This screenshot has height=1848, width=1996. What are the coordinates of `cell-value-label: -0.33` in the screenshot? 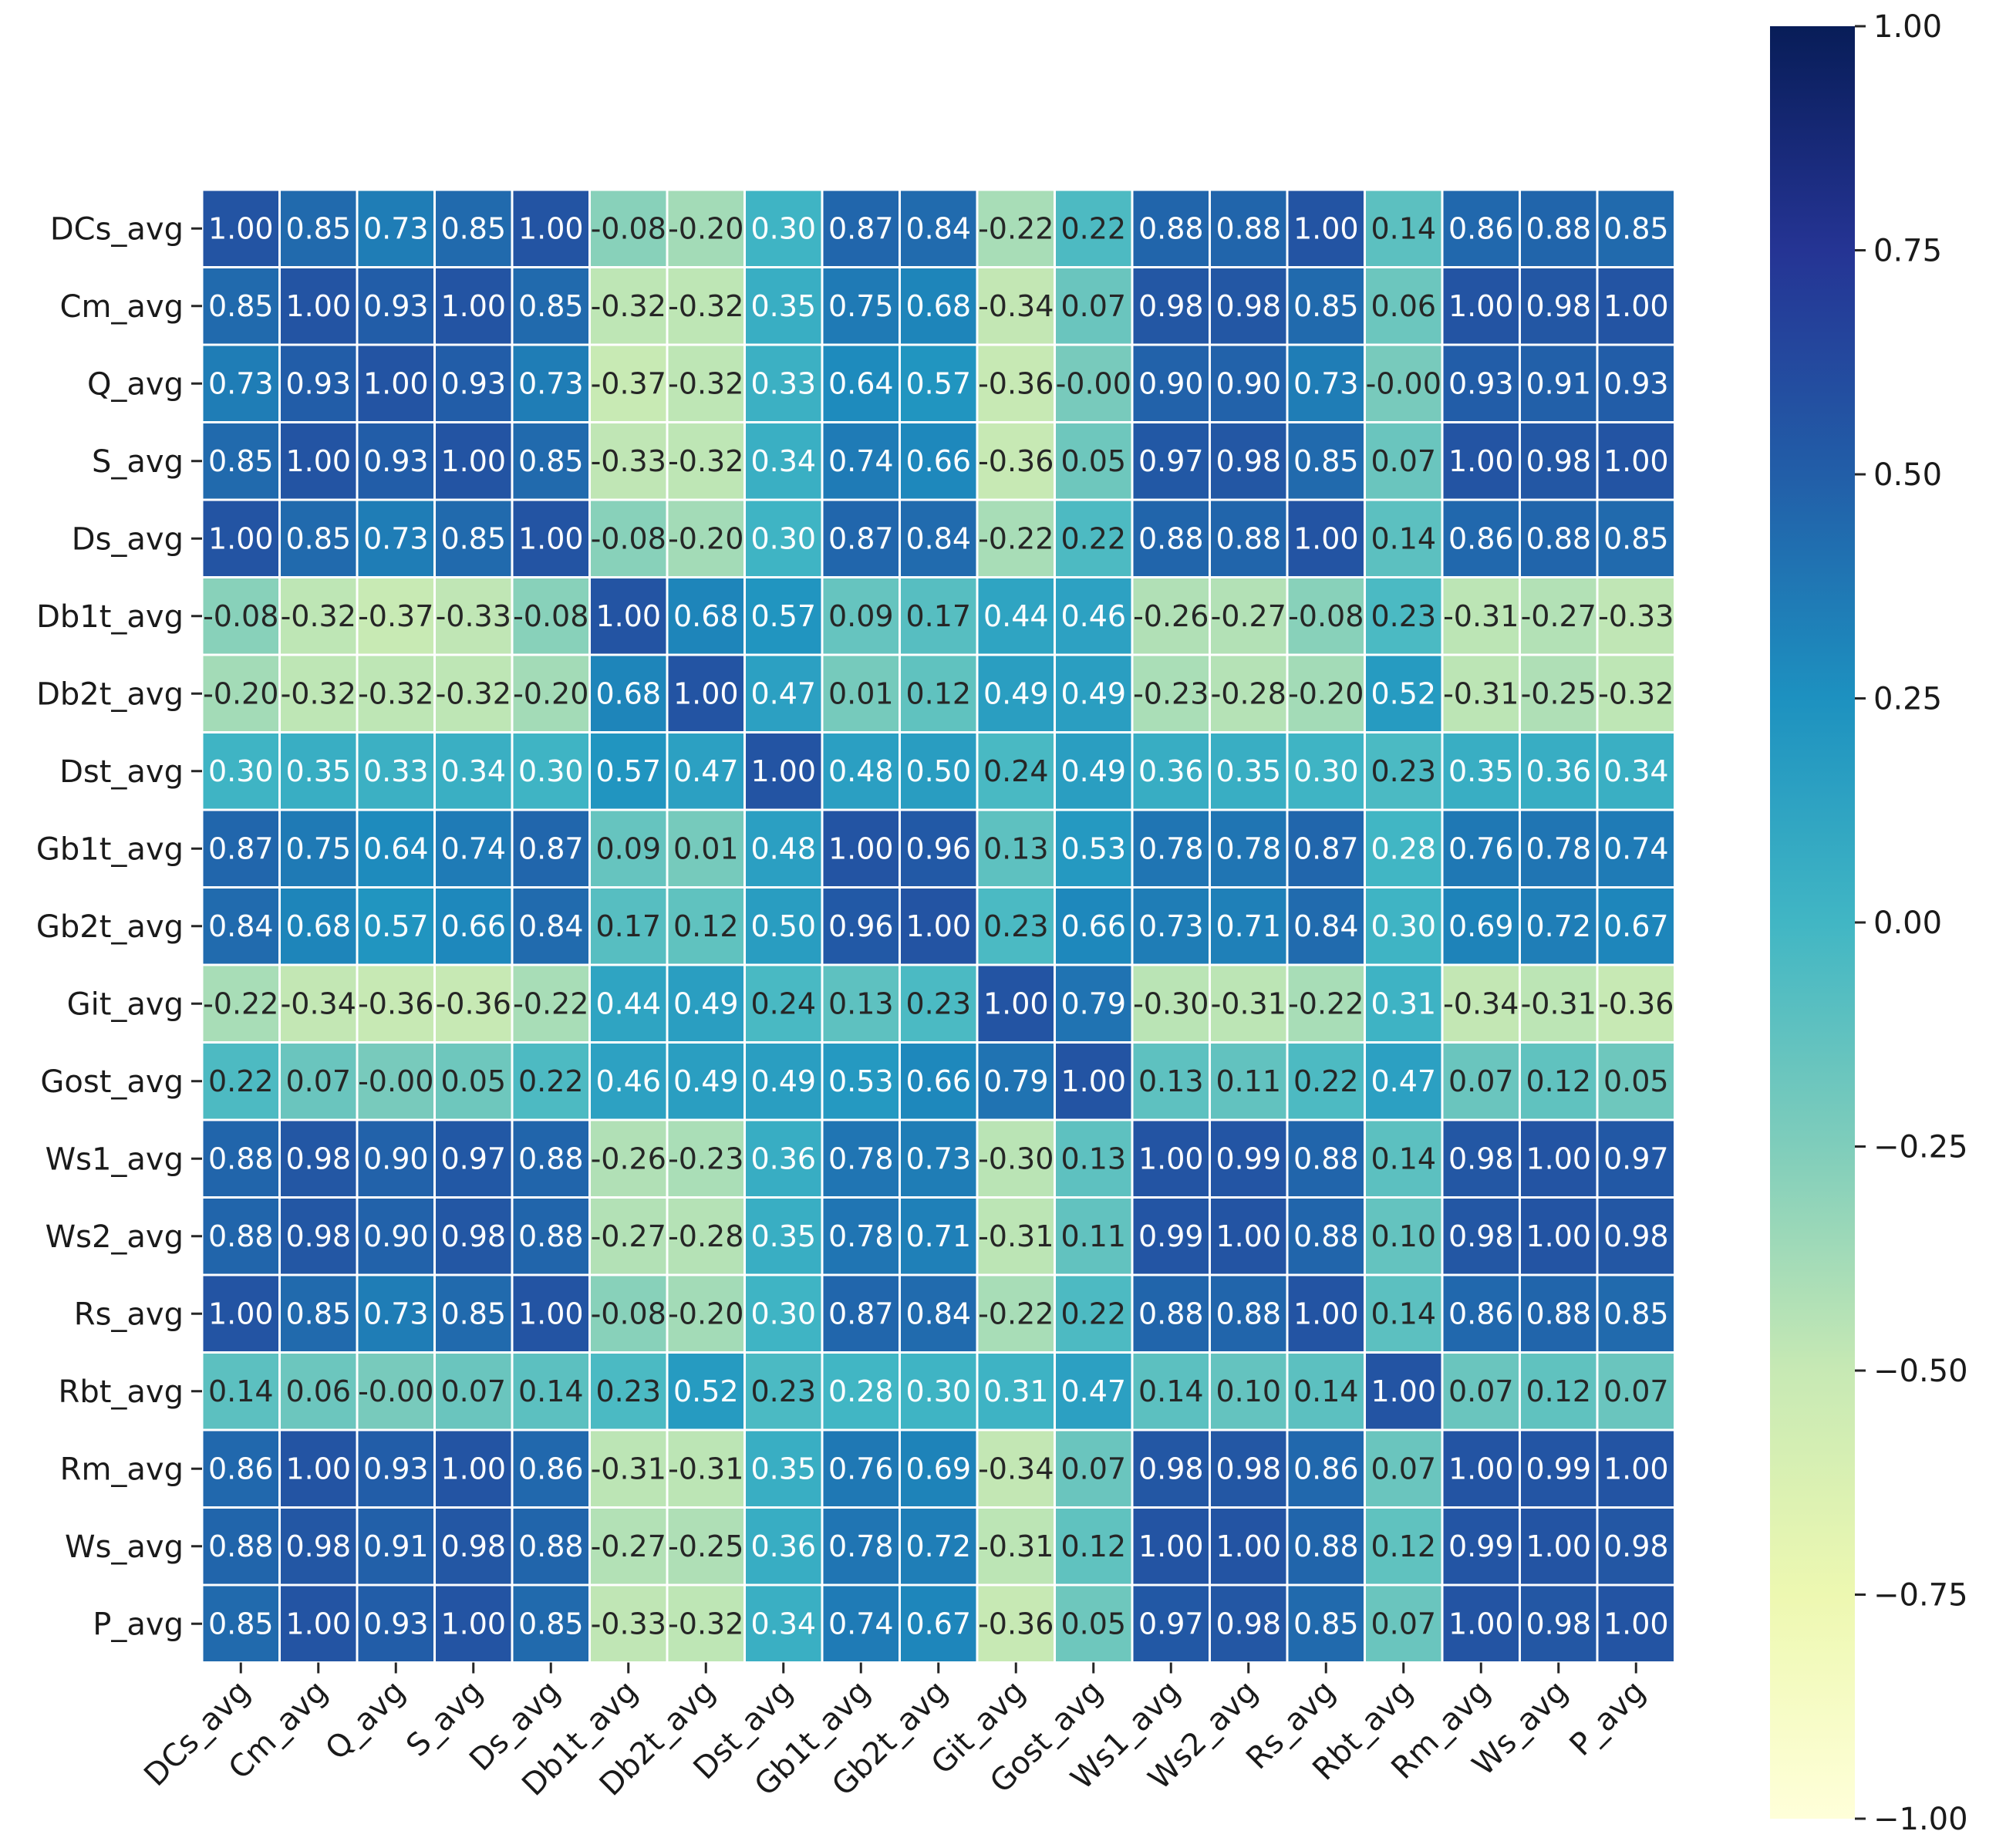 It's located at (473, 616).